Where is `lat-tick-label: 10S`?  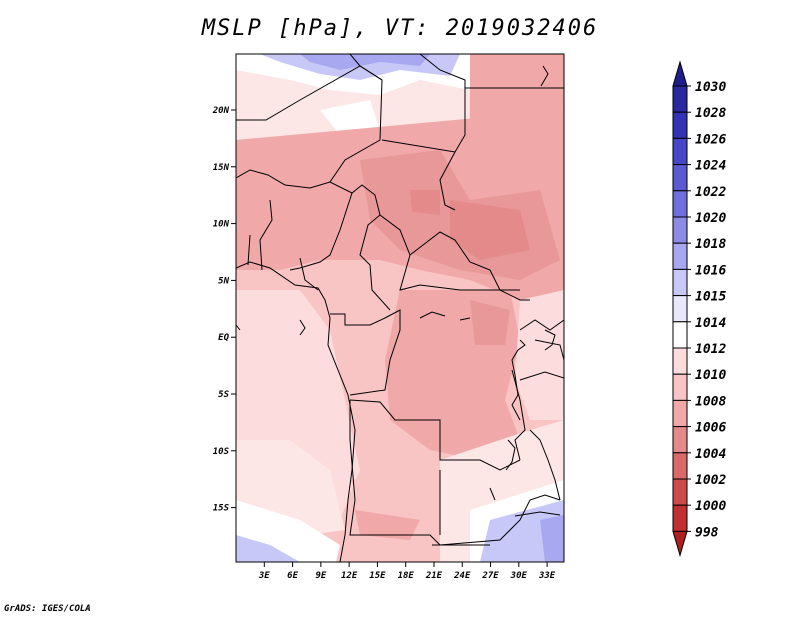 lat-tick-label: 10S is located at coordinates (221, 452).